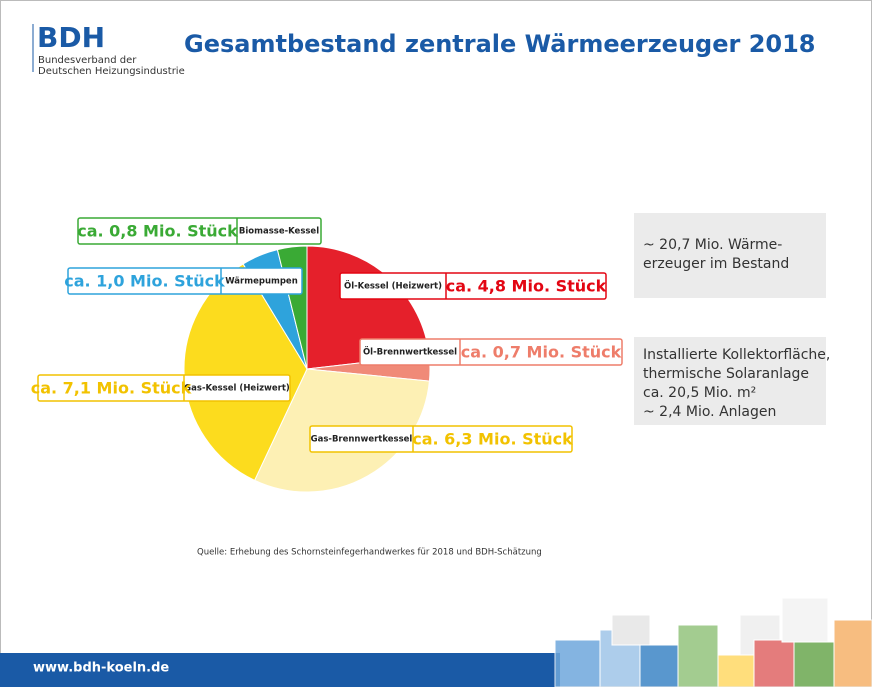 This screenshot has width=872, height=687. I want to click on value-label: ca. 4,8 Mio. Stück, so click(526, 286).